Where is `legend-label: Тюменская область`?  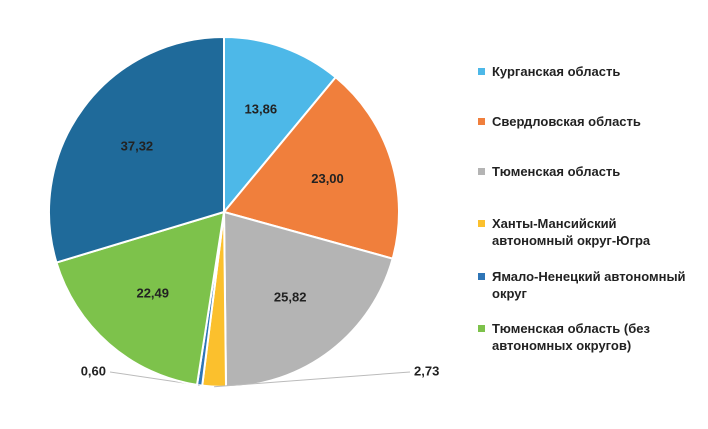
legend-label: Тюменская область is located at coordinates (556, 171).